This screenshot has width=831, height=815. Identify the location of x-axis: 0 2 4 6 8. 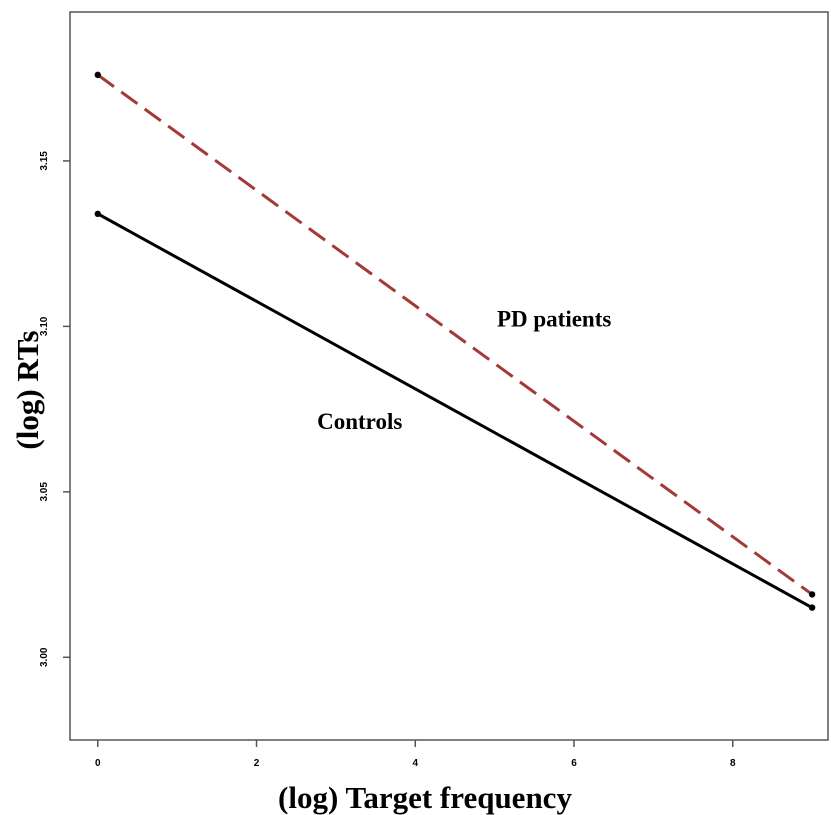
(415, 754).